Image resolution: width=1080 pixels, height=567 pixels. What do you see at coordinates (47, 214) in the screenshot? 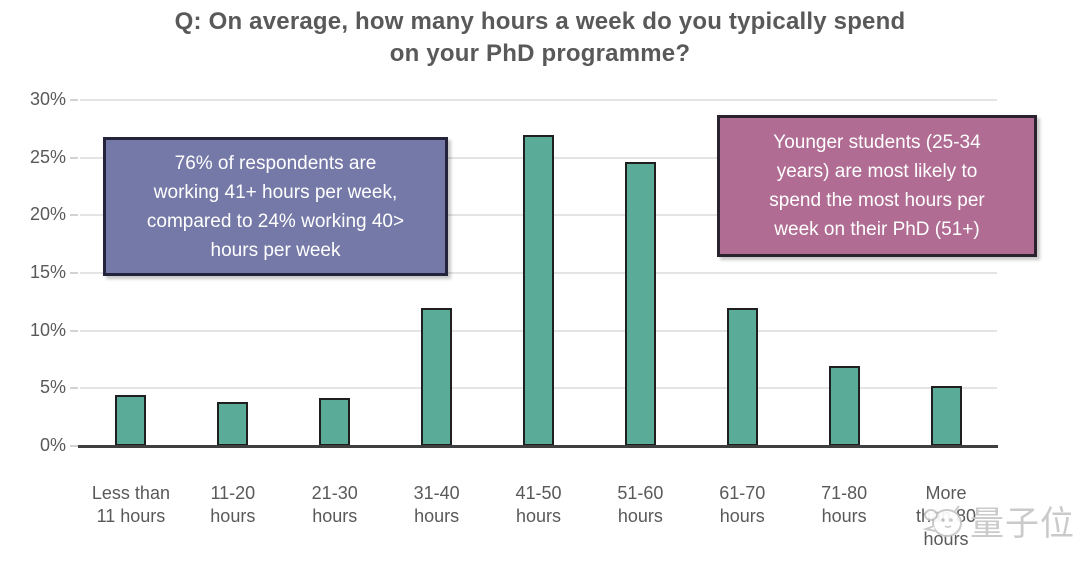
I see `y-tick-label: 20%` at bounding box center [47, 214].